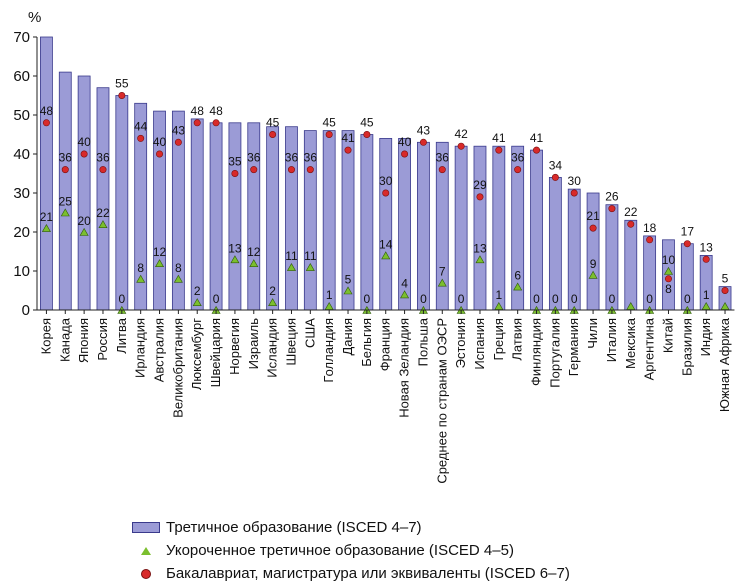 This screenshot has width=737, height=587. What do you see at coordinates (272, 291) in the screenshot?
I see `triangle-value-label: 2` at bounding box center [272, 291].